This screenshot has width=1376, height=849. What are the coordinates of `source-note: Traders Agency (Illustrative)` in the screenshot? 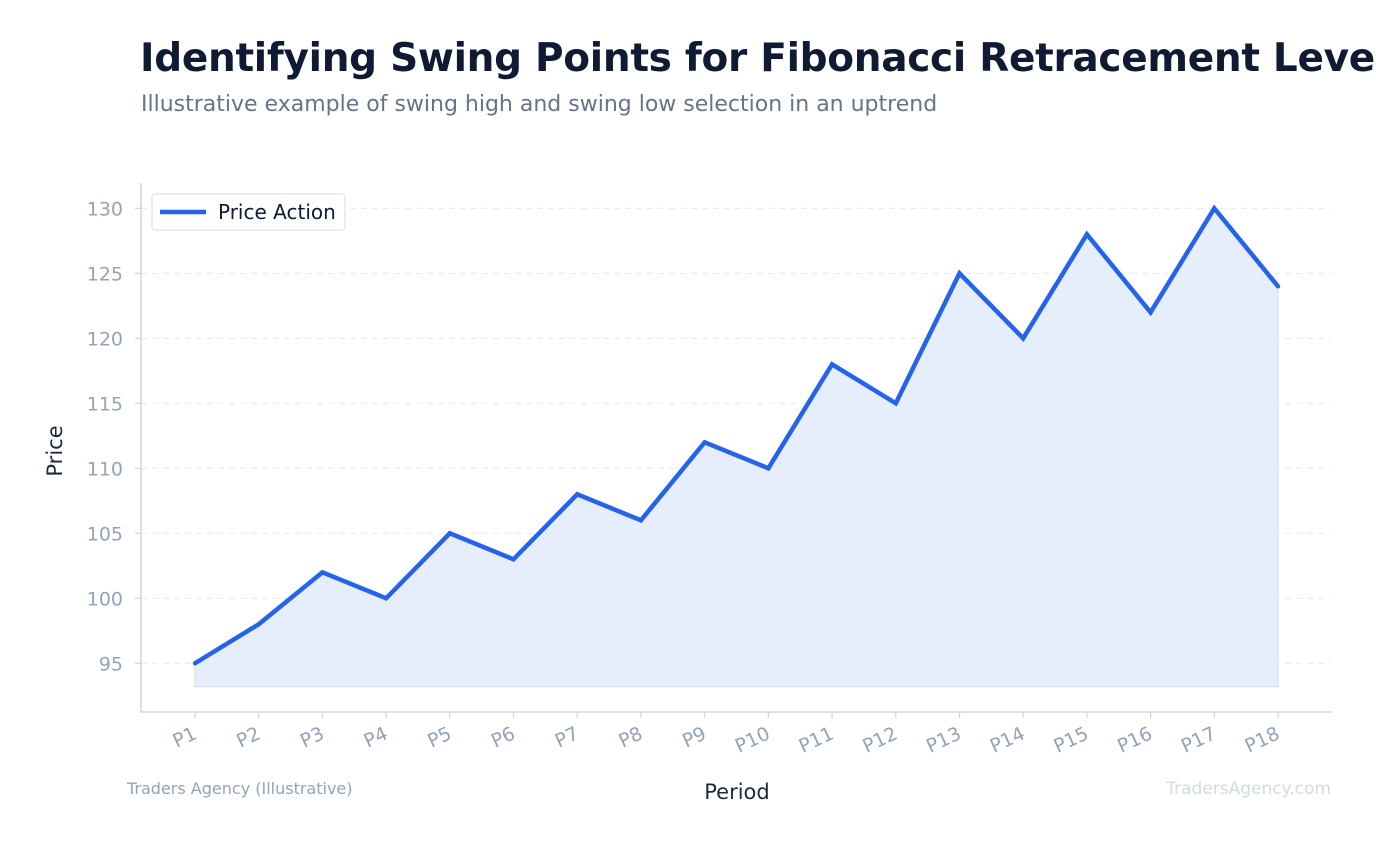 It's located at (240, 788).